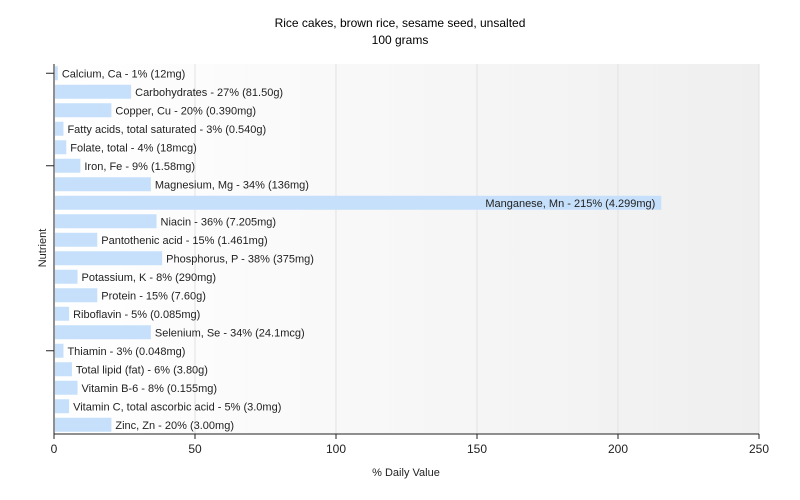  What do you see at coordinates (406, 473) in the screenshot?
I see `x-axis-title: % Daily Value` at bounding box center [406, 473].